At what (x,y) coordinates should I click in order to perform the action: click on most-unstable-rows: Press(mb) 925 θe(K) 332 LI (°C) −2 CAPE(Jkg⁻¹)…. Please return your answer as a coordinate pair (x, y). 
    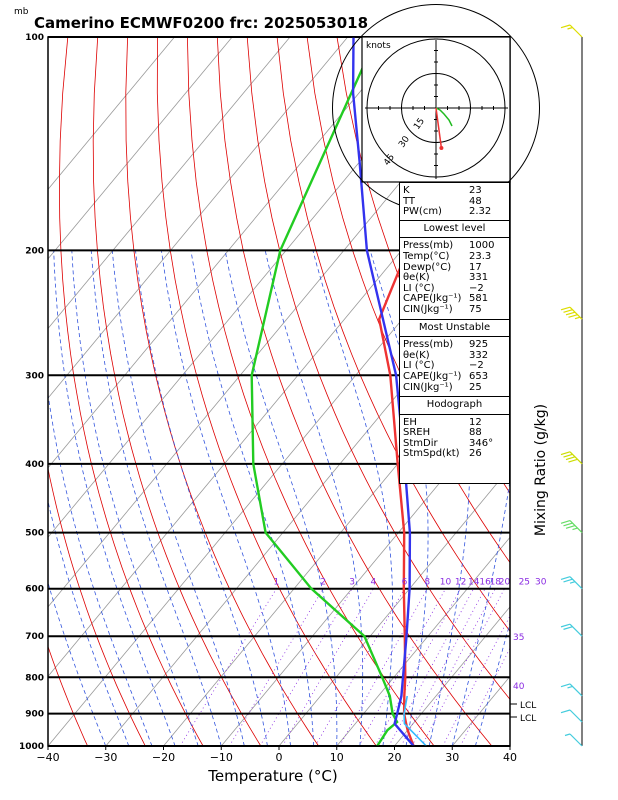
    Looking at the image, I should click on (454, 366).